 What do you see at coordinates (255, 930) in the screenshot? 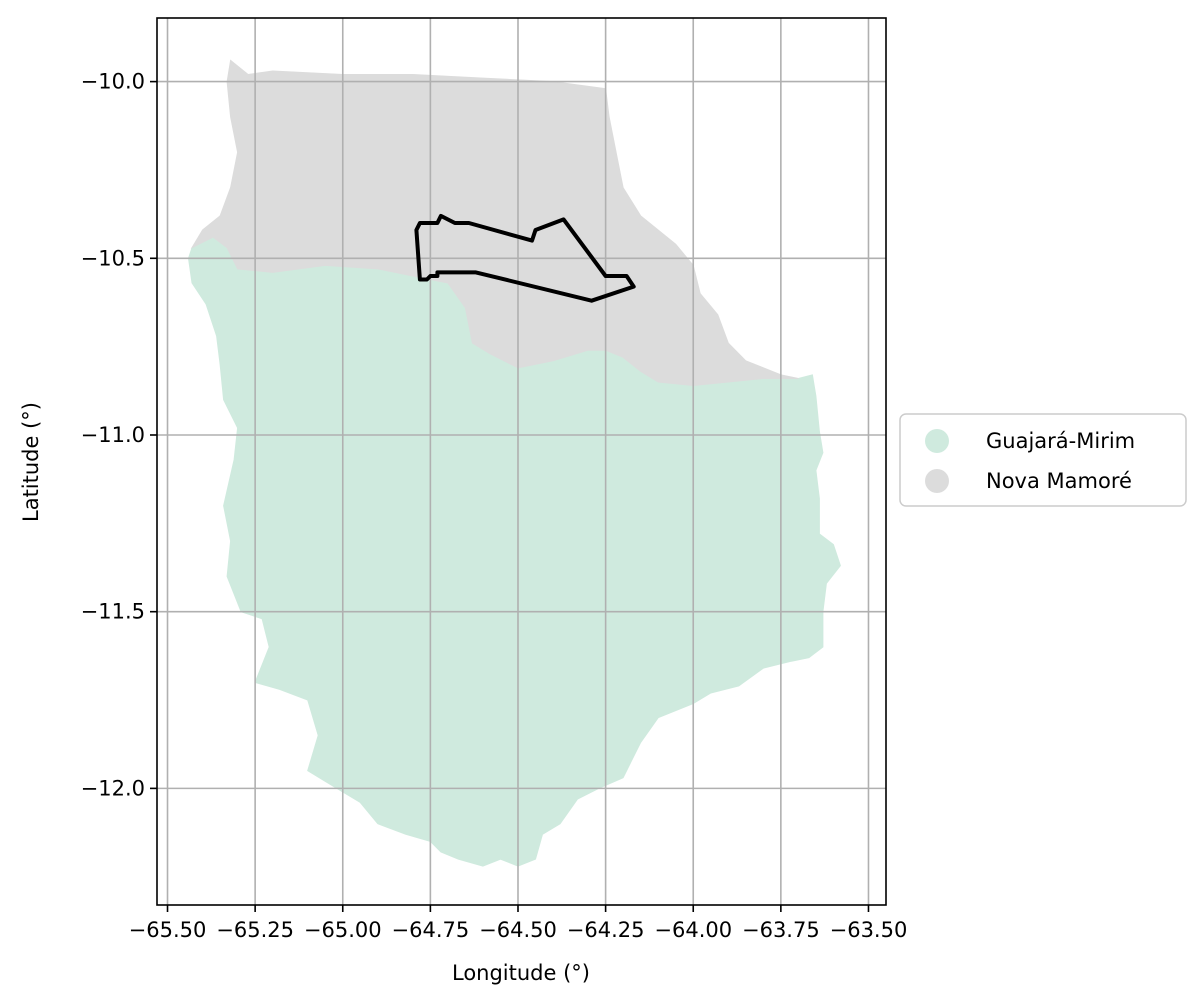
I see `x-tick-label: −65.25` at bounding box center [255, 930].